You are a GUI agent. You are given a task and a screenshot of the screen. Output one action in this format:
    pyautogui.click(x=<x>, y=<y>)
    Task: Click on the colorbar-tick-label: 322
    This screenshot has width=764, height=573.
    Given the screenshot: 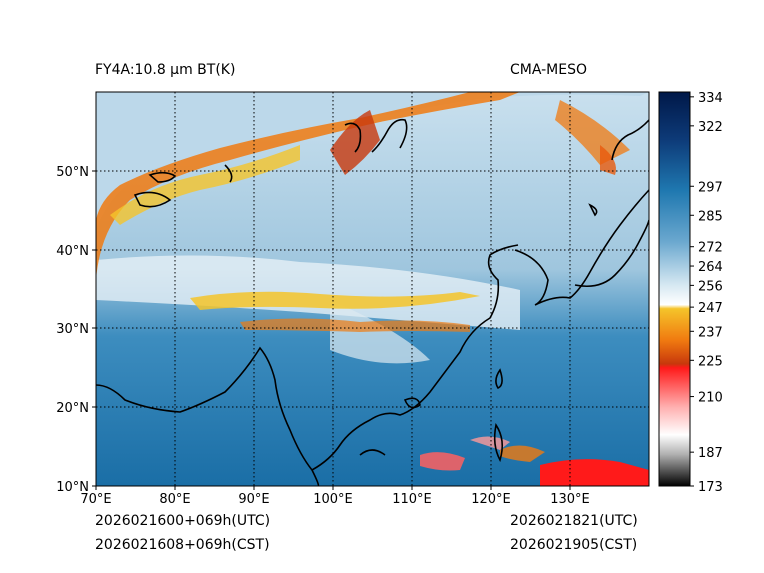 What is the action you would take?
    pyautogui.click(x=710, y=127)
    